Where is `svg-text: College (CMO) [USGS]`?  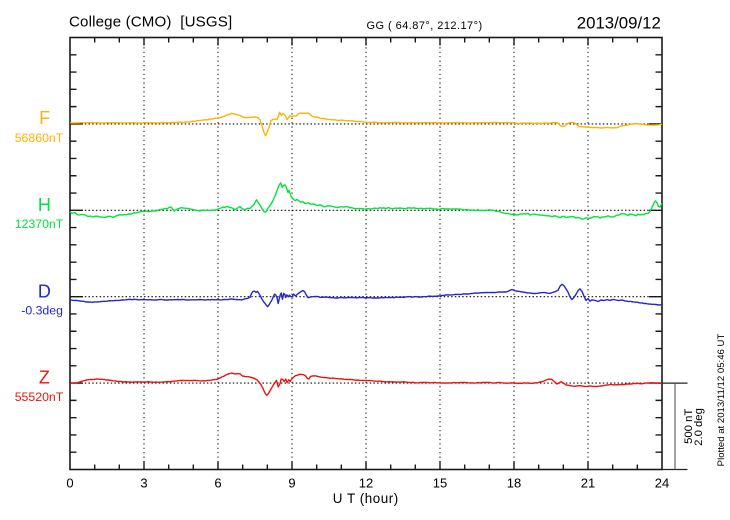 svg-text: College (CMO) [USGS] is located at coordinates (150, 21).